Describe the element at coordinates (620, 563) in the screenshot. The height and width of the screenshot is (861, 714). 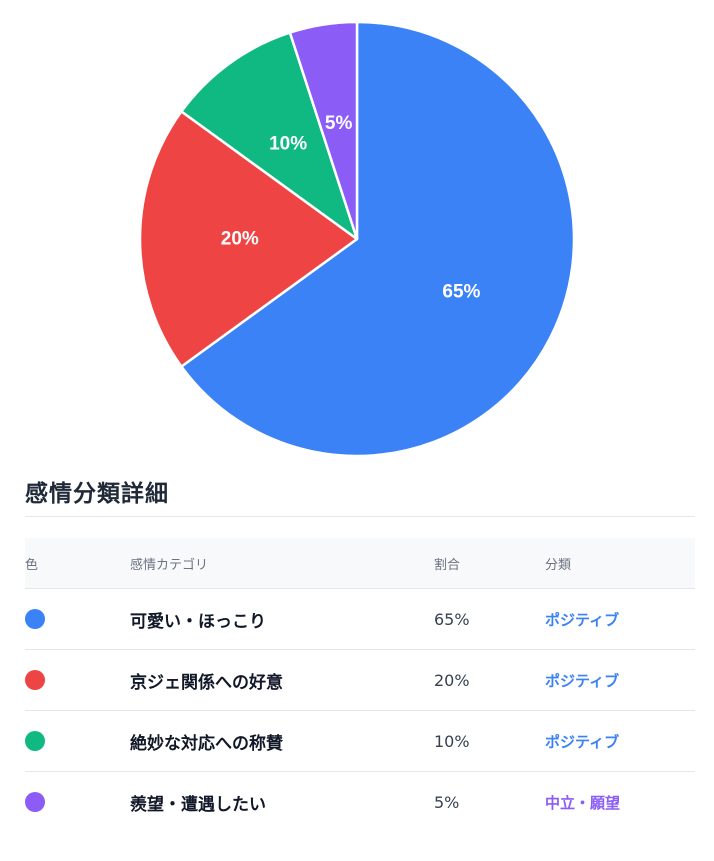
I see `header-class: 分類` at that location.